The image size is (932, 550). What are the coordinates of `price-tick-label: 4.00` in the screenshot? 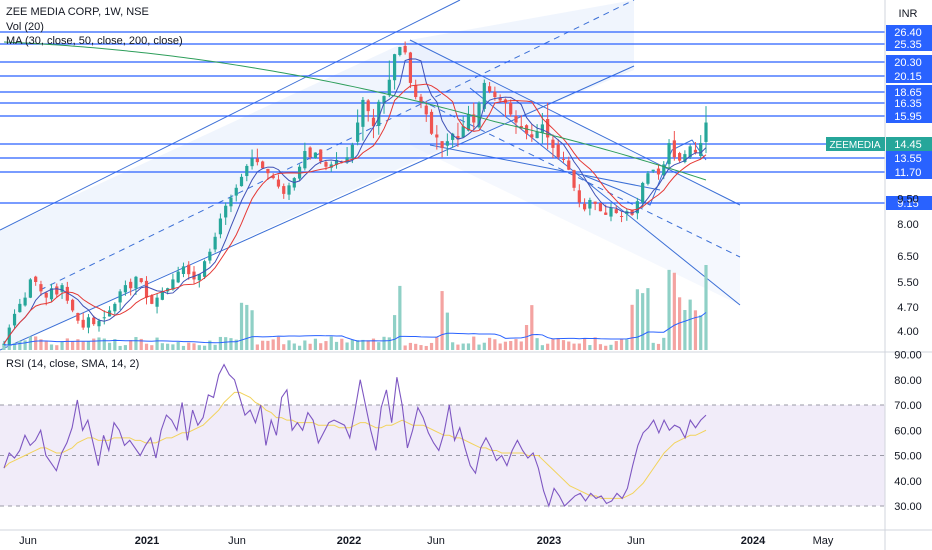 It's located at (907, 332).